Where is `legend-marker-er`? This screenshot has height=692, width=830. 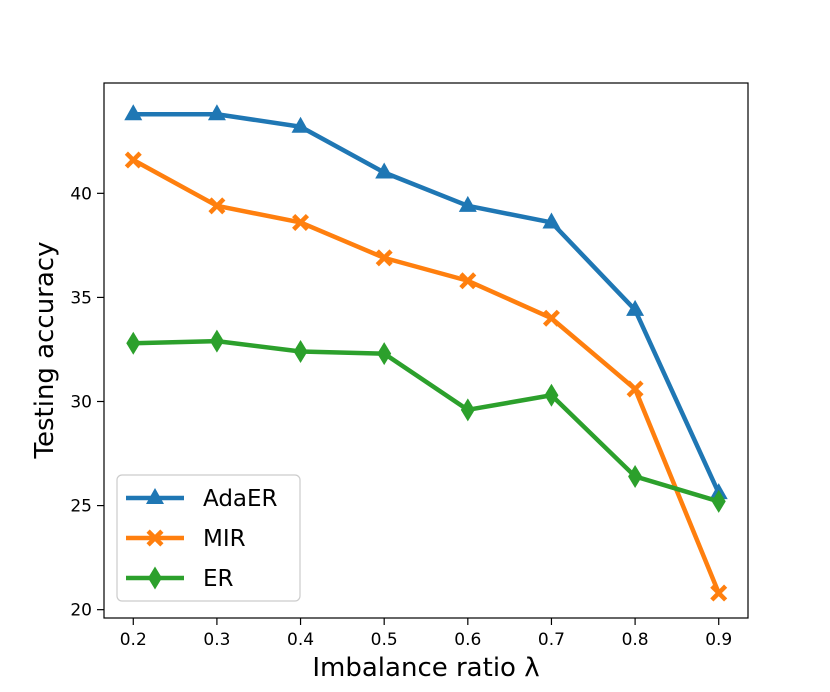
legend-marker-er is located at coordinates (155, 578).